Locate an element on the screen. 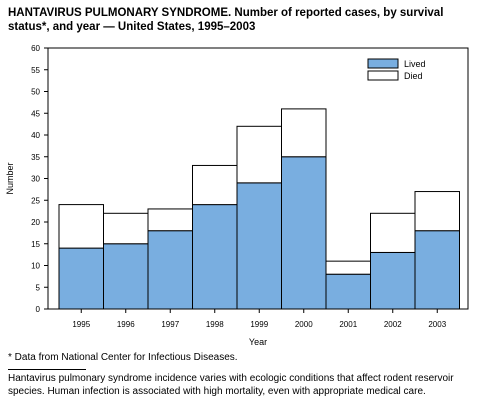  bar-lived-1997 is located at coordinates (170, 270).